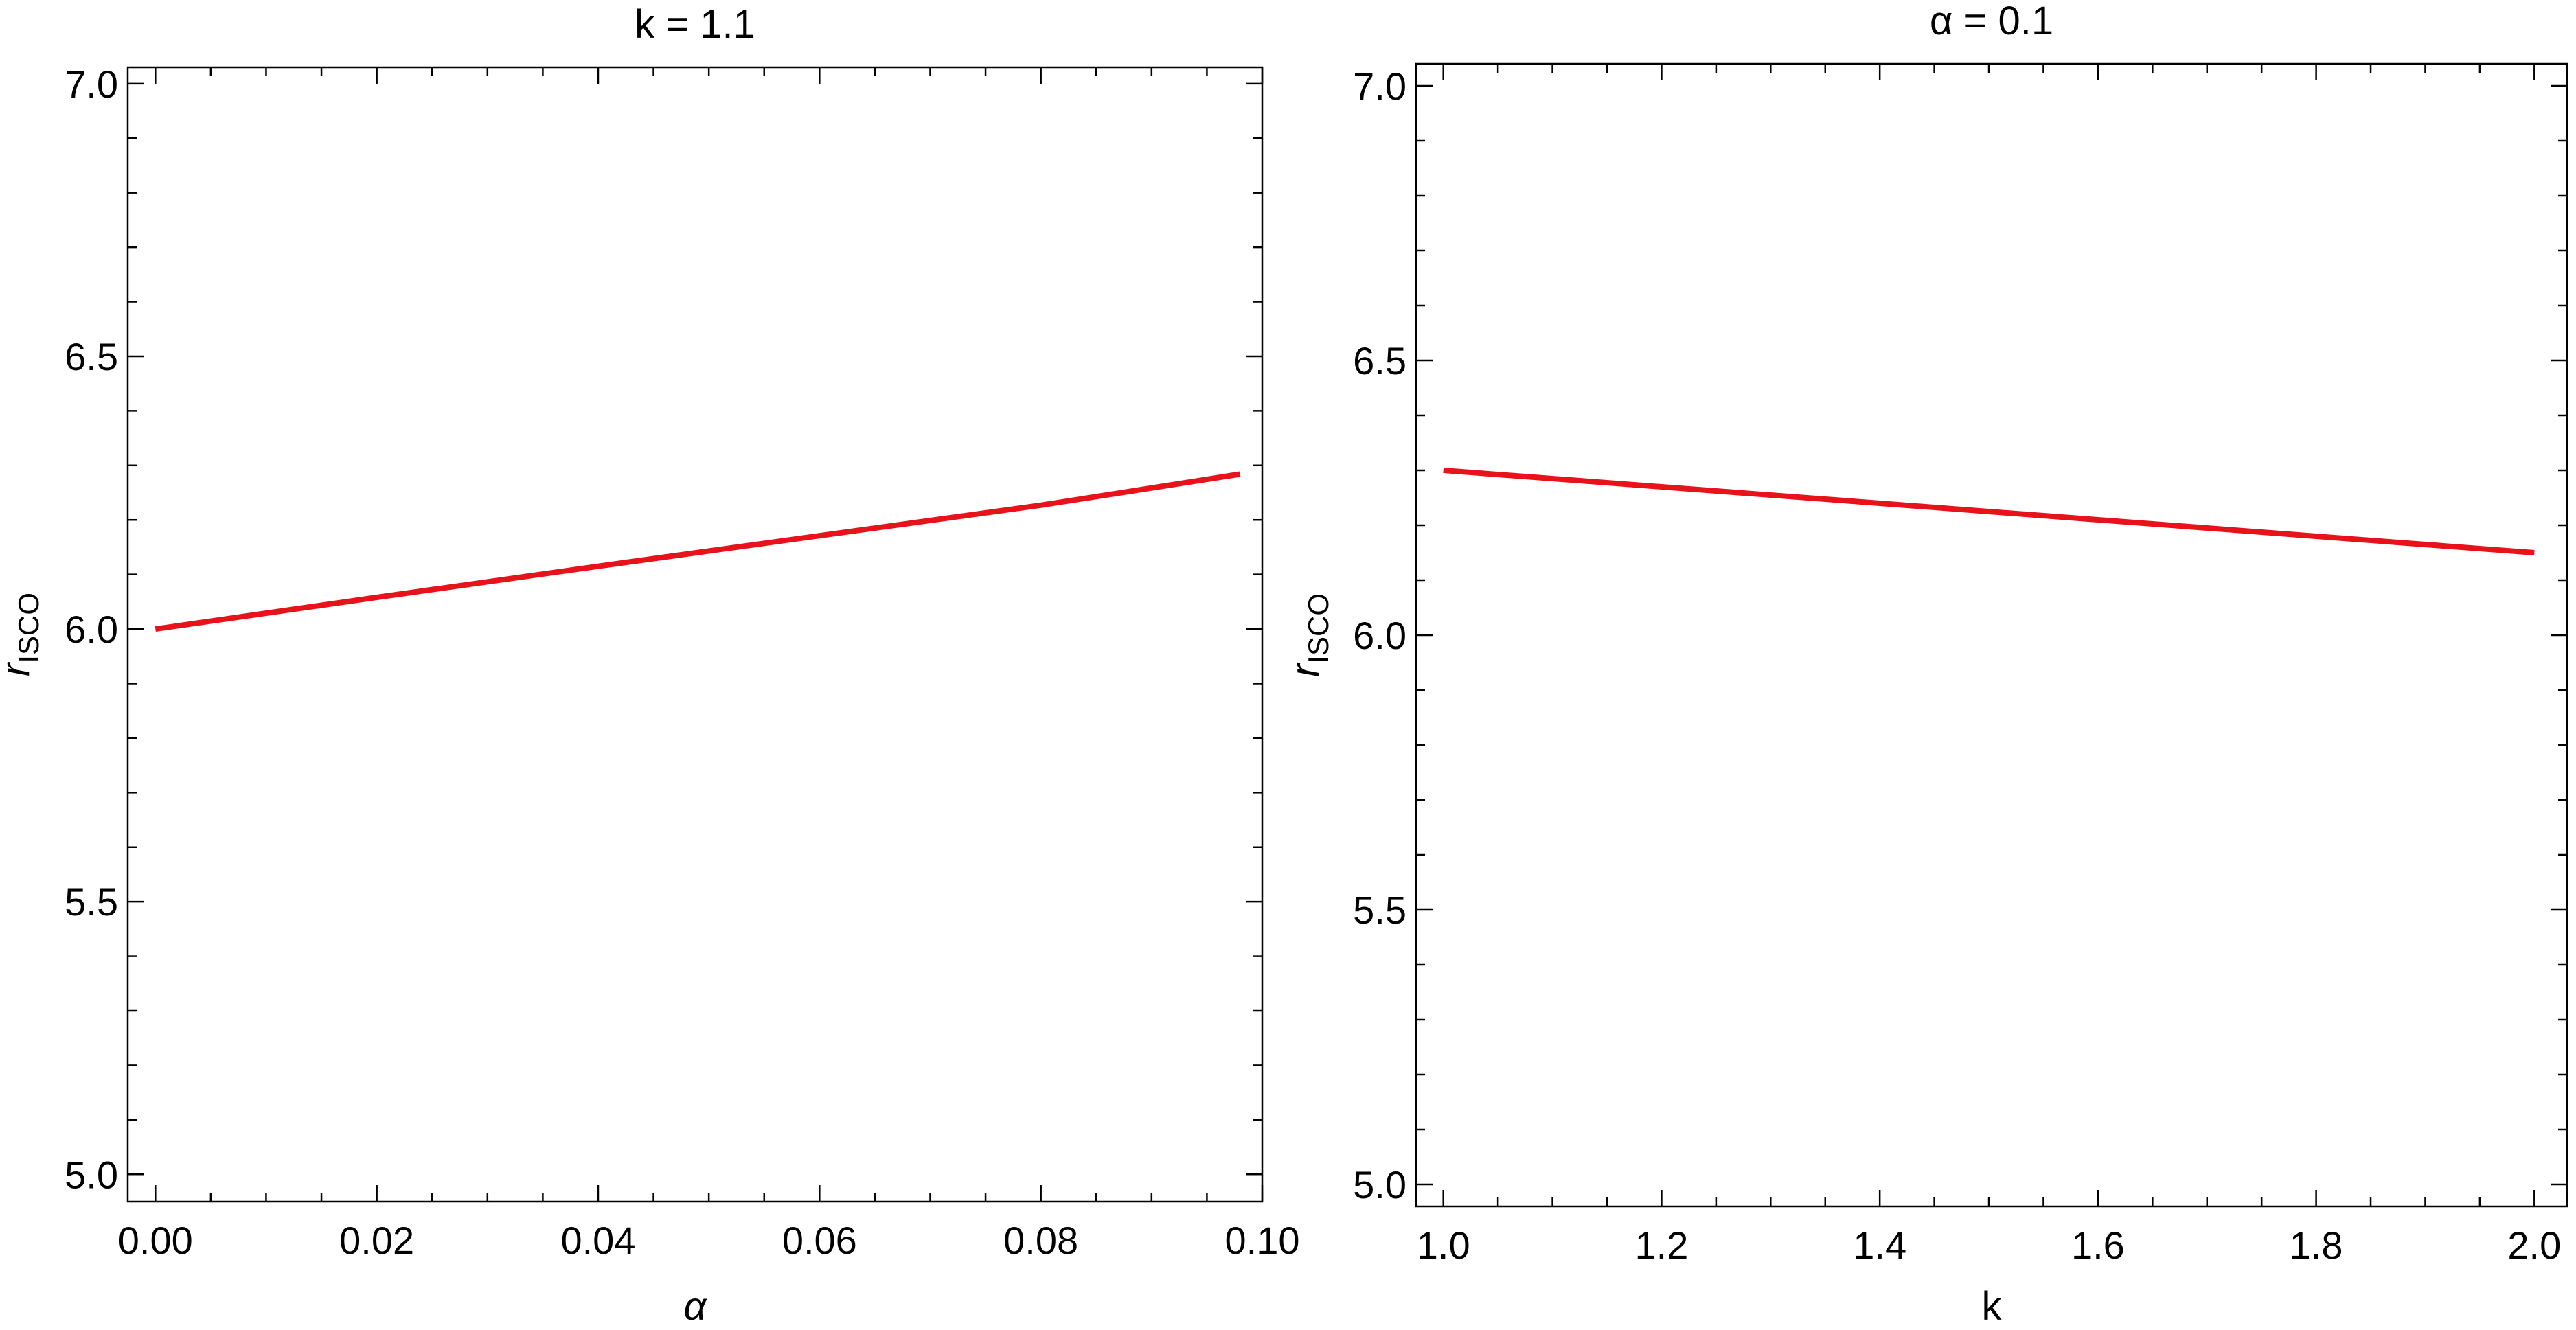  What do you see at coordinates (819, 1240) in the screenshot?
I see `x-tick-label: 0.06` at bounding box center [819, 1240].